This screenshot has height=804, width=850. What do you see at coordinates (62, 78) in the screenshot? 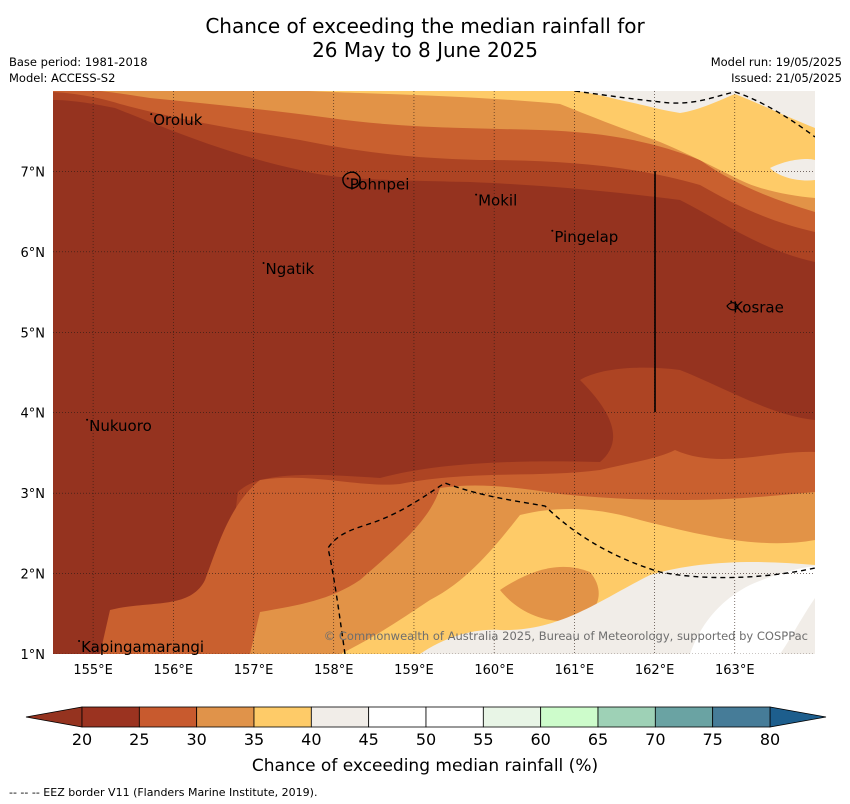
I see `model-name: Model: ACCESS-S2` at bounding box center [62, 78].